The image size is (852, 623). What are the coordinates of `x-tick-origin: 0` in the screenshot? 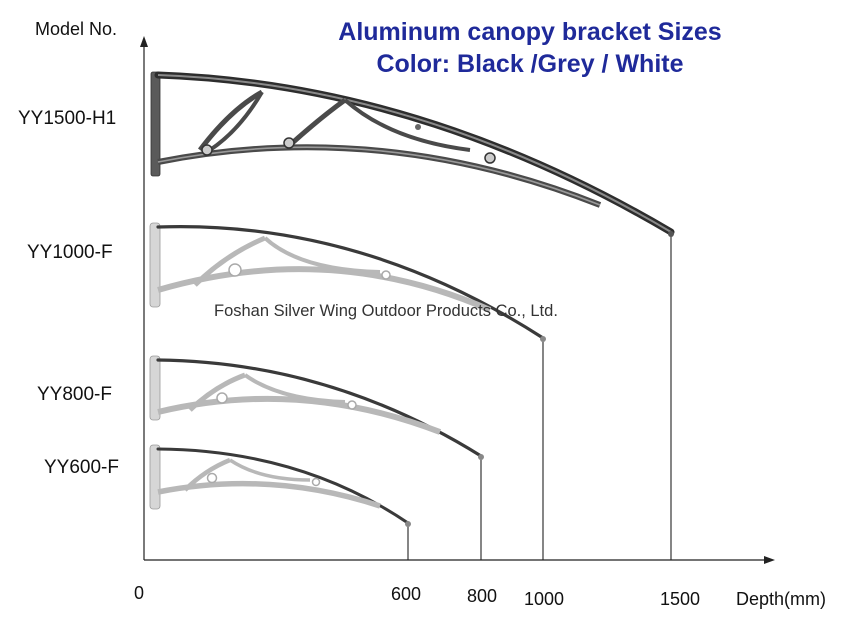 It's located at (139, 593).